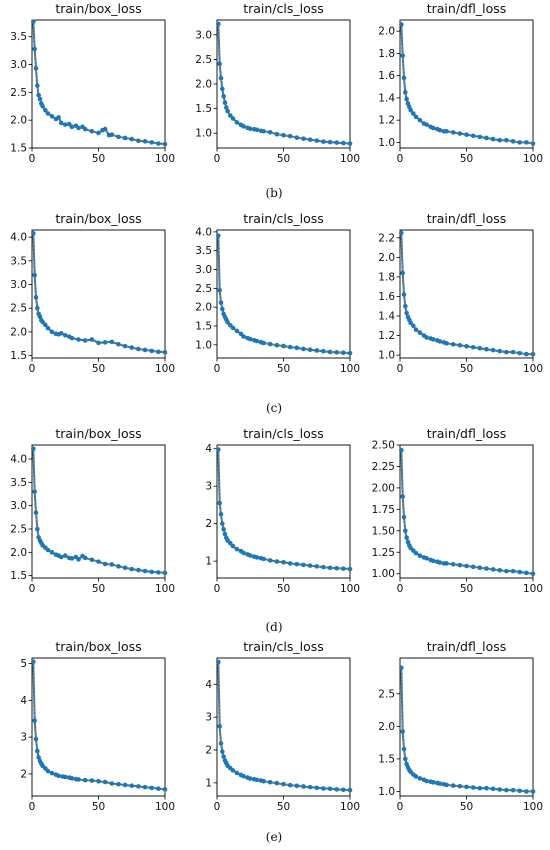 Image resolution: width=550 pixels, height=850 pixels. What do you see at coordinates (383, 488) in the screenshot?
I see `y-tick-label: 2.00` at bounding box center [383, 488].